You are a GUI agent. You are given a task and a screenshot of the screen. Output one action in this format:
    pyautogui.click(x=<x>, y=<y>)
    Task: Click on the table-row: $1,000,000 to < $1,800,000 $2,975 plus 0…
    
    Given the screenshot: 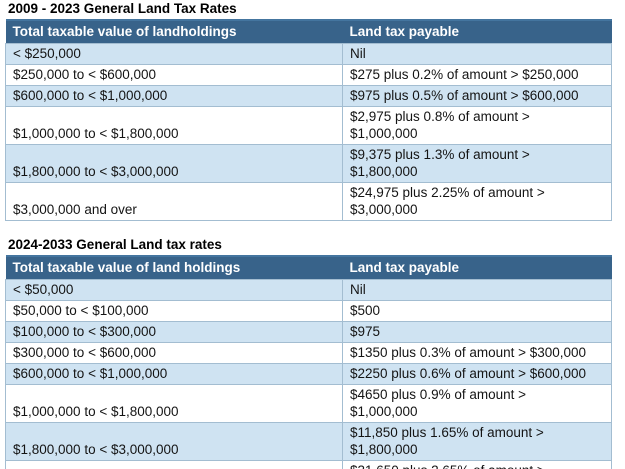 What is the action you would take?
    pyautogui.click(x=308, y=125)
    